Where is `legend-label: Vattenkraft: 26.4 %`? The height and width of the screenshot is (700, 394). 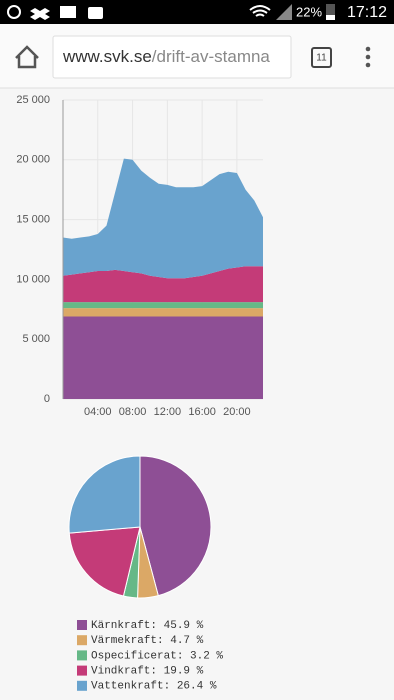 legend-label: Vattenkraft: 26.4 % is located at coordinates (154, 687).